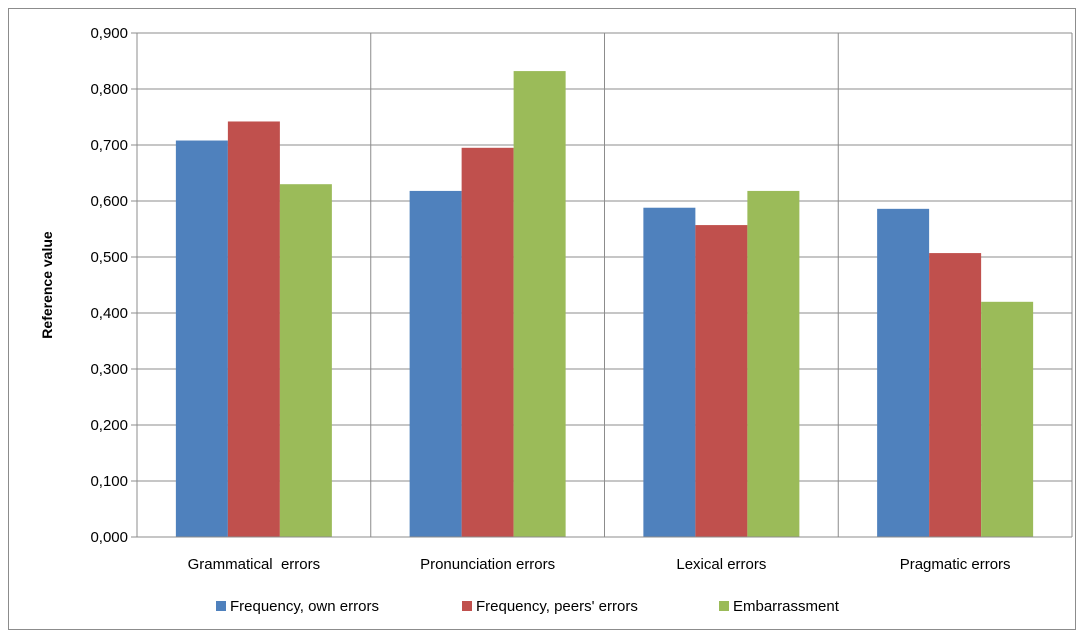  I want to click on legend-label: Frequency, own errors, so click(304, 606).